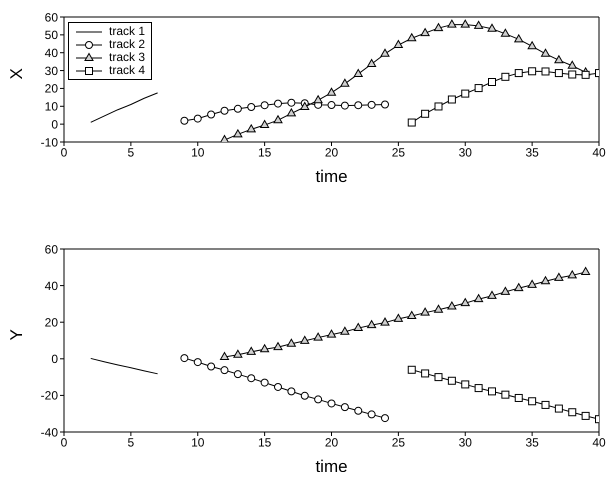 This screenshot has height=480, width=616. What do you see at coordinates (51, 35) in the screenshot?
I see `y-tick-label: 50` at bounding box center [51, 35].